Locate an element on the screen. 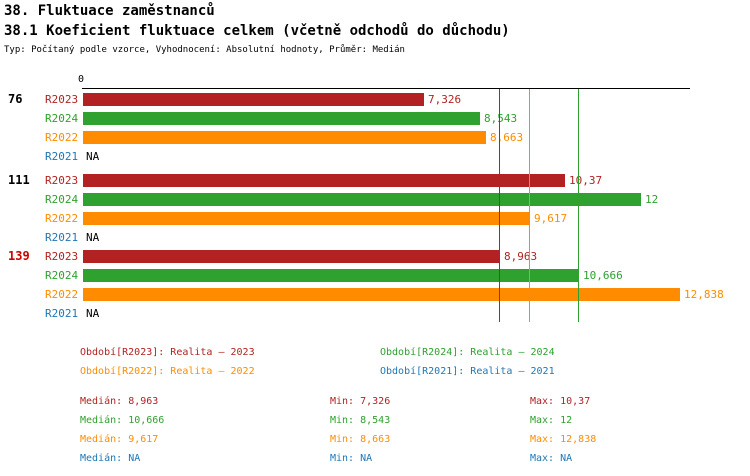 This screenshot has height=476, width=750. bar-value-label: 12,838 is located at coordinates (704, 294).